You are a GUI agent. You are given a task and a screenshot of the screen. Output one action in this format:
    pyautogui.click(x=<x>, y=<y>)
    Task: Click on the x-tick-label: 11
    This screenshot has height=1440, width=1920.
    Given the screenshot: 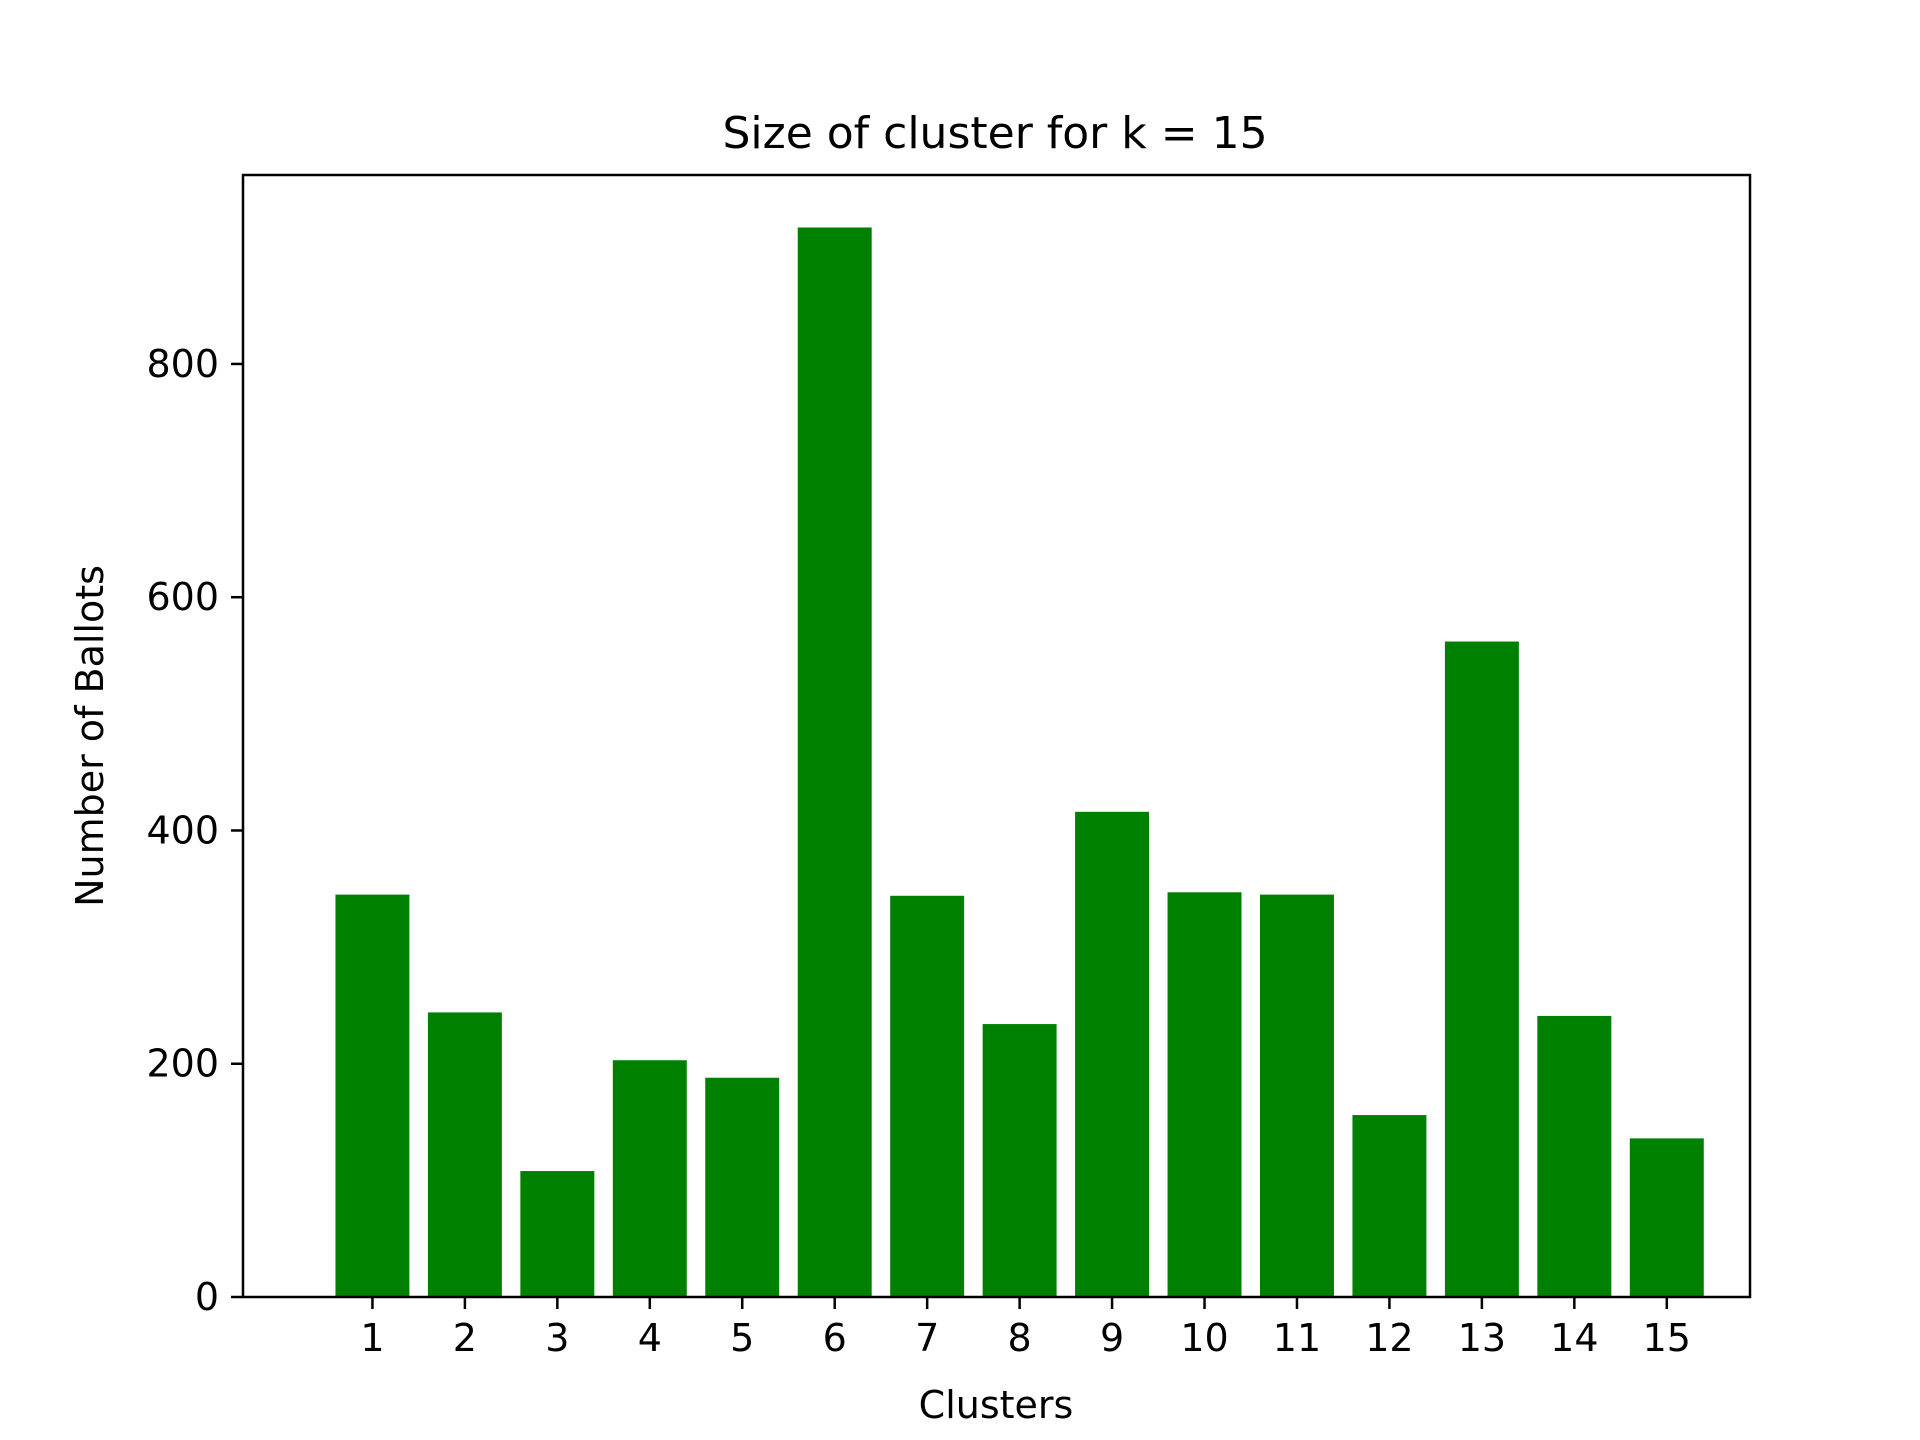 What is the action you would take?
    pyautogui.click(x=1297, y=1338)
    